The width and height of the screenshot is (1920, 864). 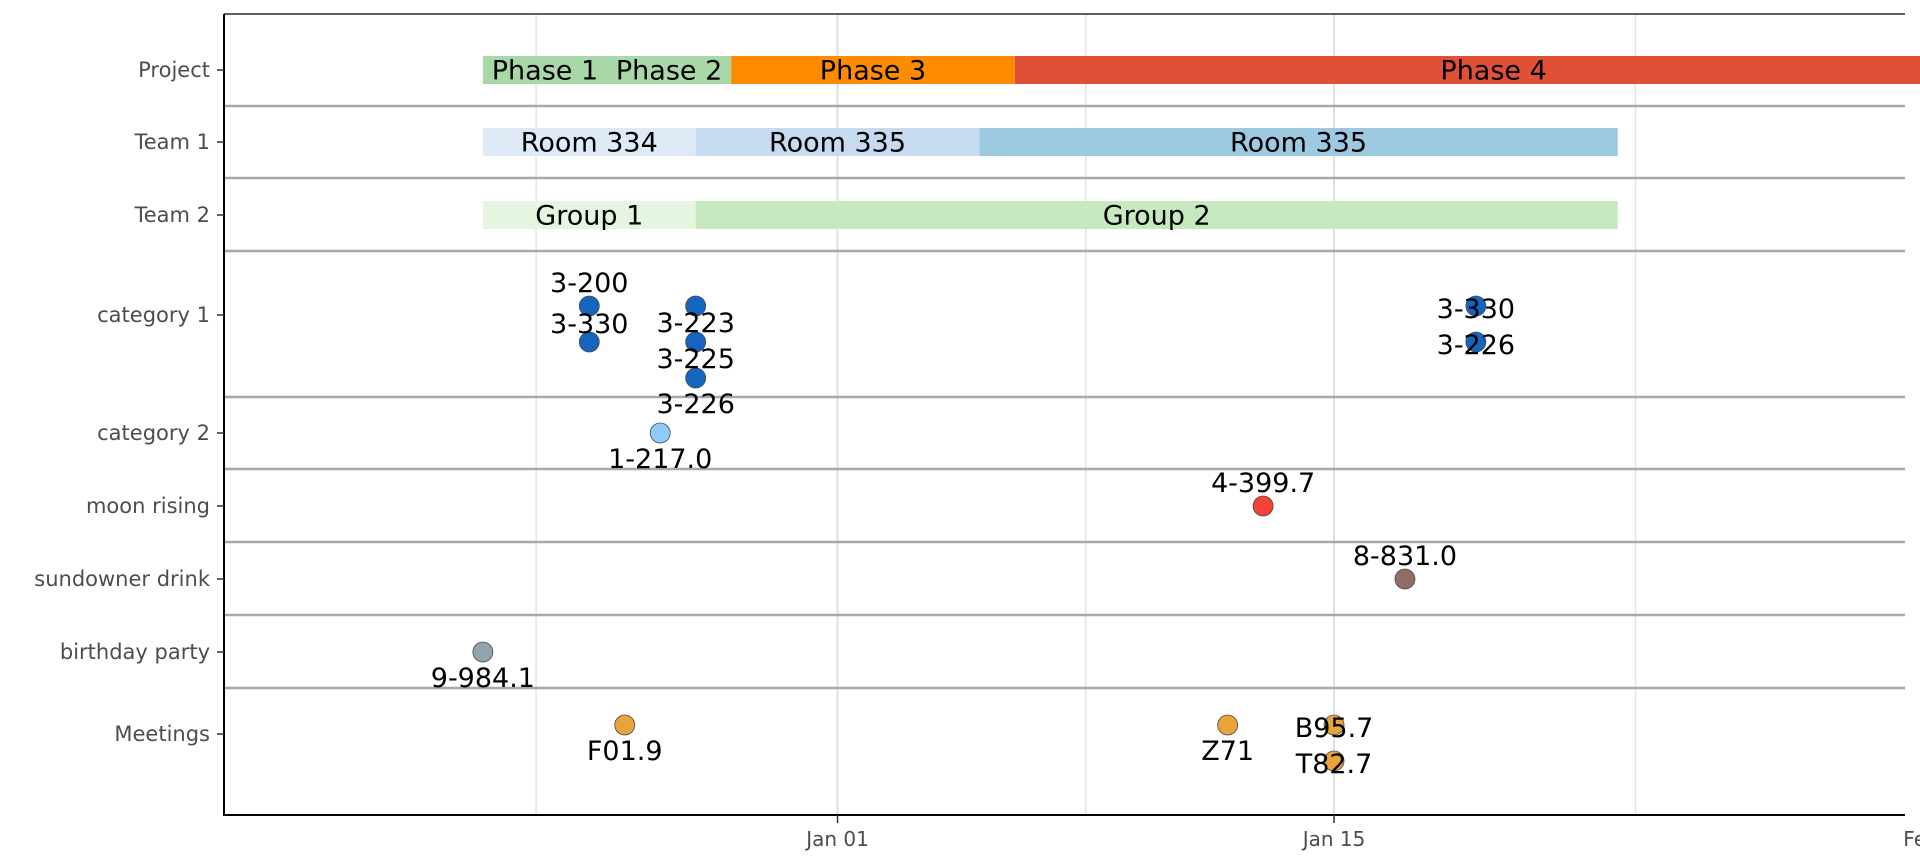 I want to click on bars-layer, so click(x=1201, y=142).